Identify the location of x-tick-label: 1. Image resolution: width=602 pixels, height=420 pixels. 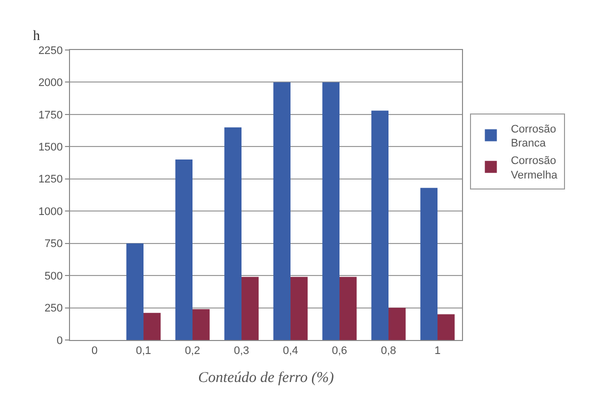
(437, 351).